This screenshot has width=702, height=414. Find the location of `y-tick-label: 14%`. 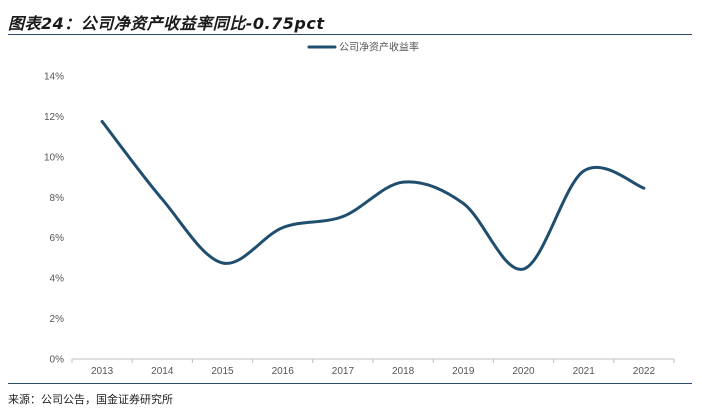

y-tick-label: 14% is located at coordinates (54, 77).